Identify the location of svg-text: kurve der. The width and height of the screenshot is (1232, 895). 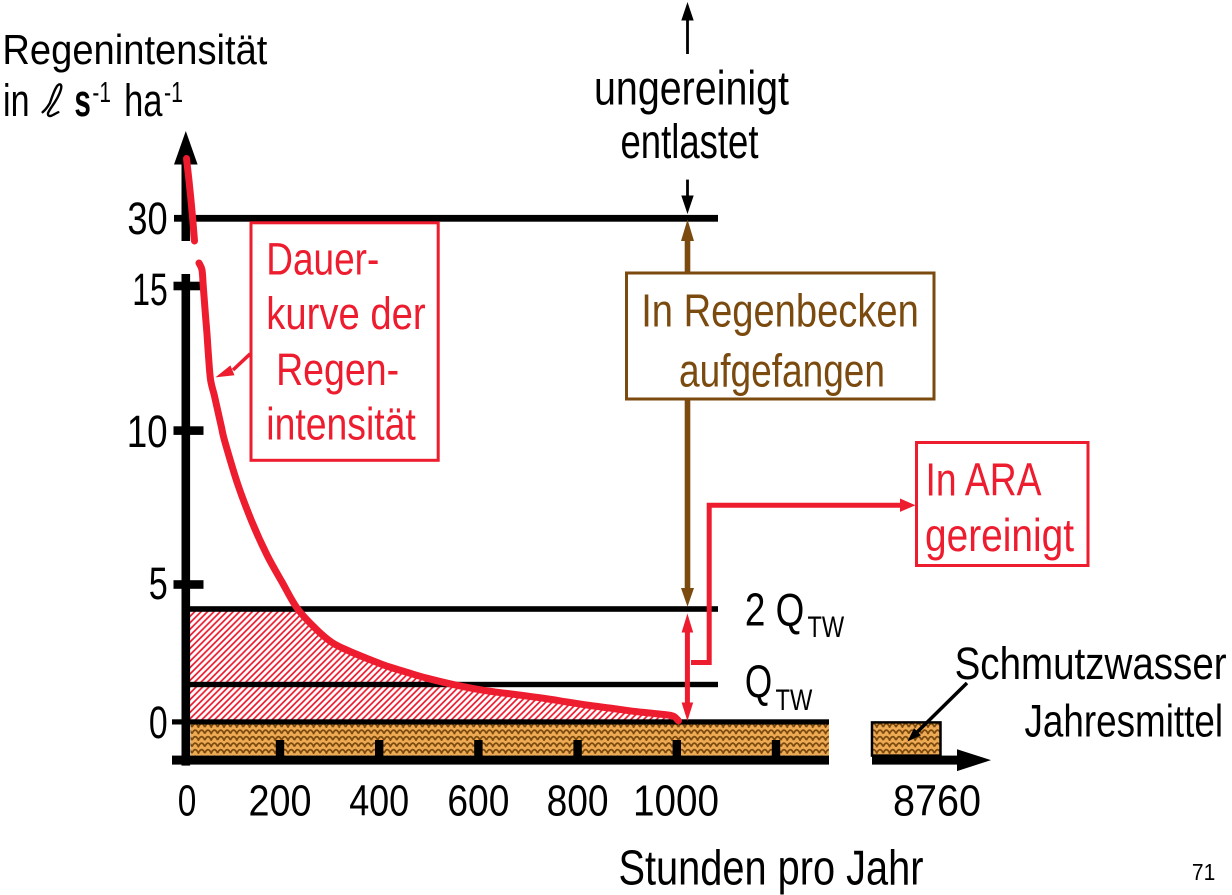
(345, 313).